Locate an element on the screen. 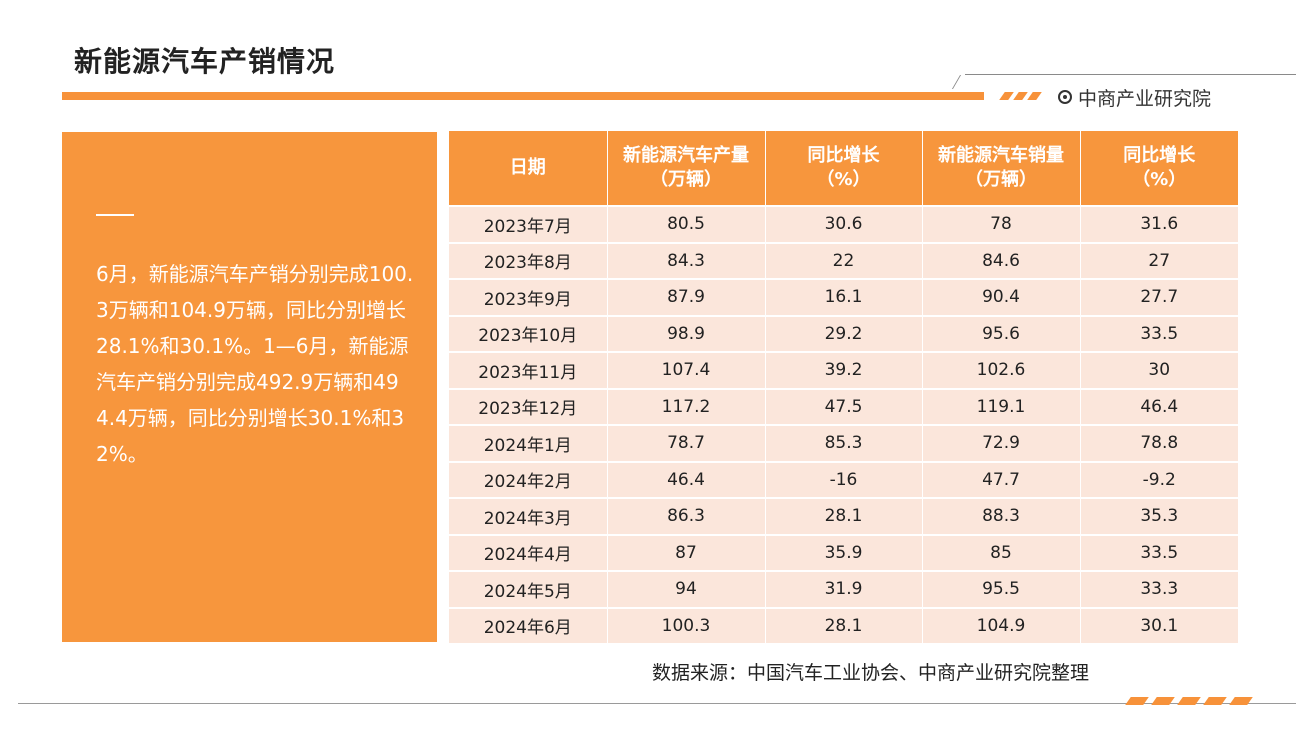 This screenshot has height=750, width=1316. header-sales: 新能源汽车销量 （万辆） is located at coordinates (1001, 169).